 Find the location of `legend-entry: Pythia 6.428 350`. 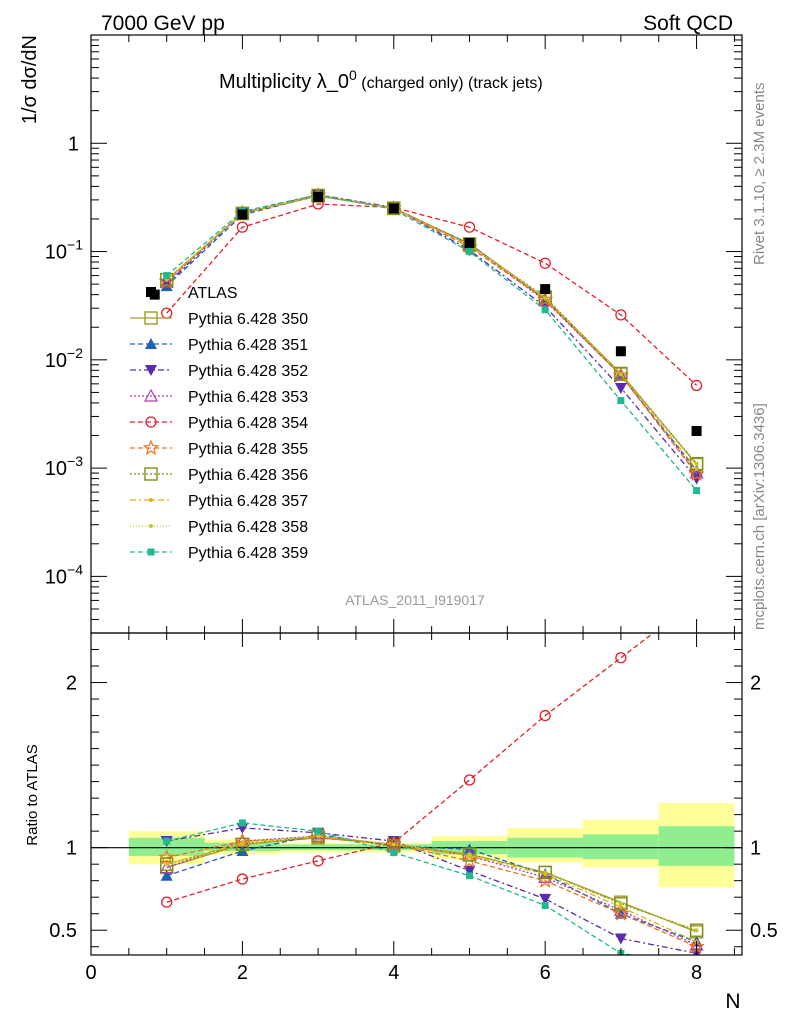

legend-entry: Pythia 6.428 350 is located at coordinates (219, 319).